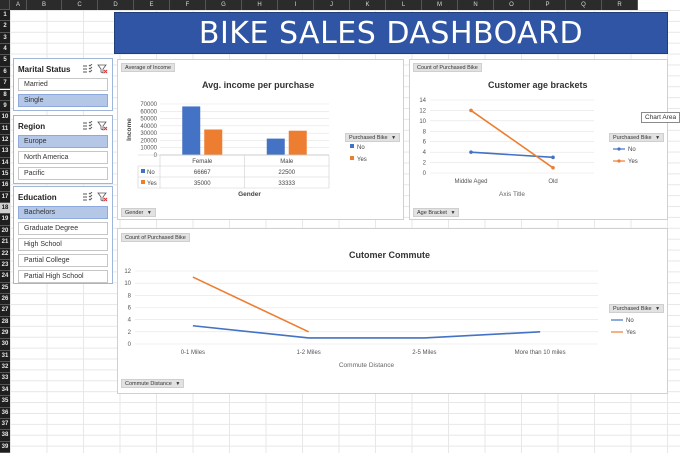 This screenshot has width=680, height=453. Describe the element at coordinates (148, 67) in the screenshot. I see `average-income-field-button: Average of Income` at that location.